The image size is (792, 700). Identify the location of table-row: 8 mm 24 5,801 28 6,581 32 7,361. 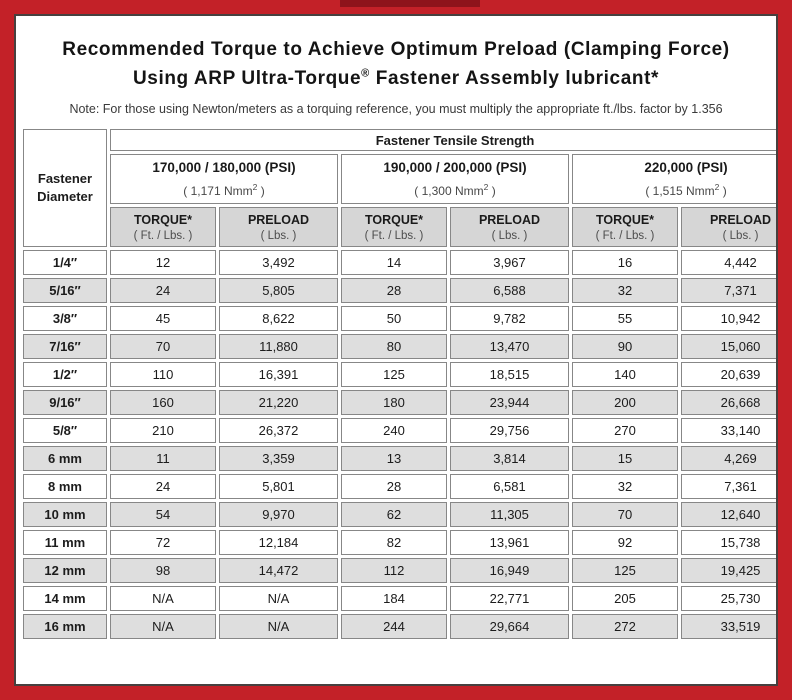
(399, 486).